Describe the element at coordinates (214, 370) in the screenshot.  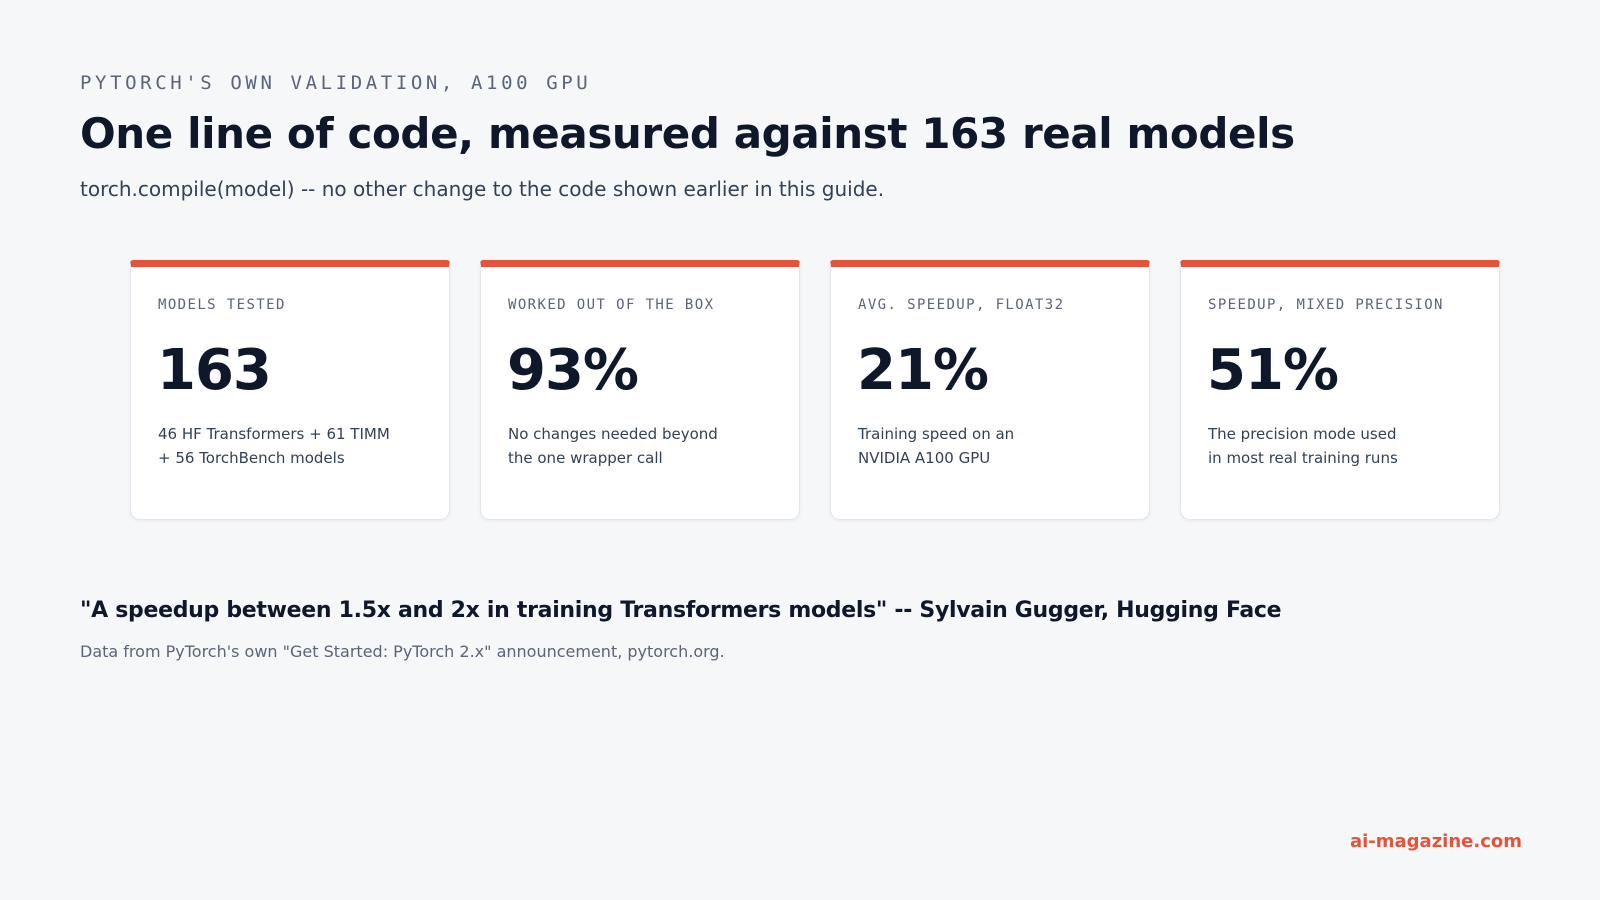
I see `stat-value: 163` at that location.